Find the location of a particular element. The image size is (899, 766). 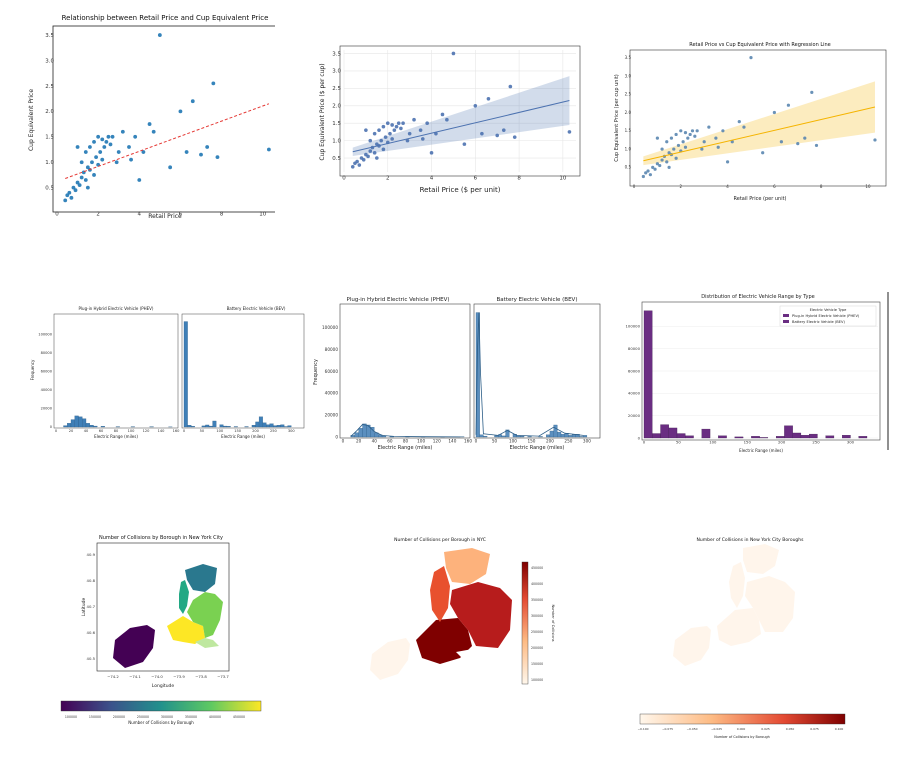

borough-queens is located at coordinates (770, 604).